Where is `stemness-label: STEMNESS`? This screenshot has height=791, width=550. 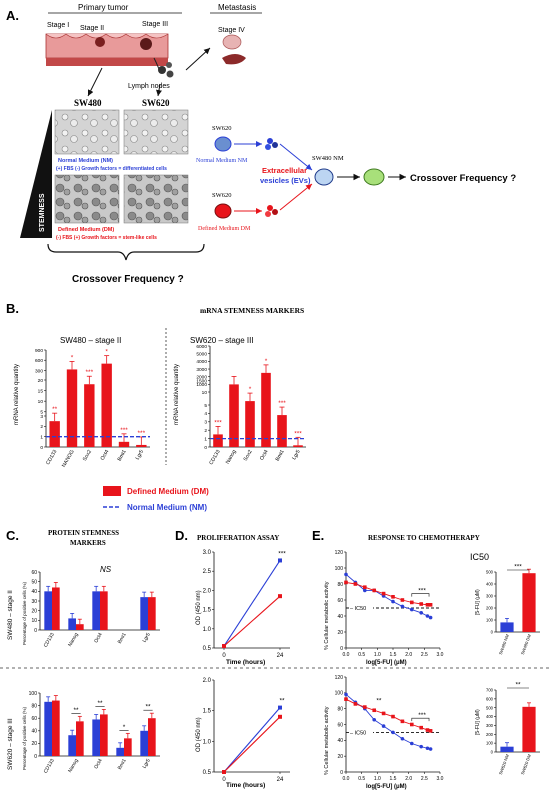
stemness-label: STEMNESS is located at coordinates (42, 212).